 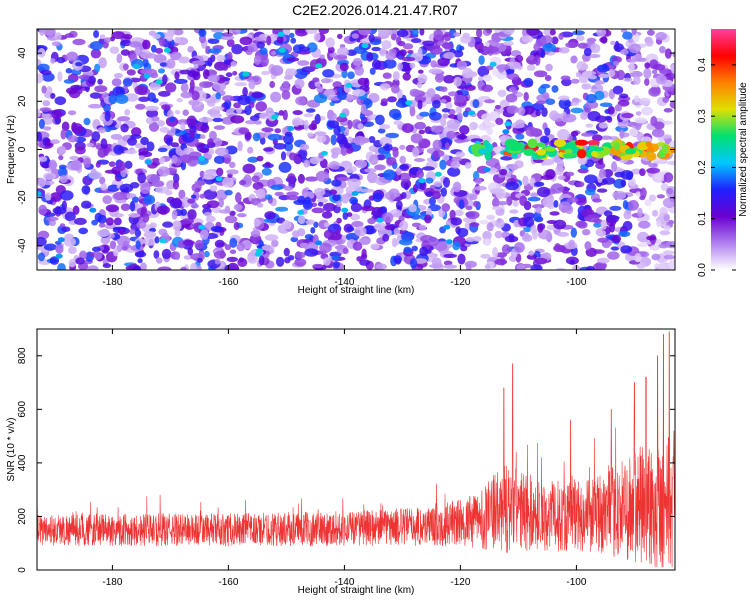 I want to click on spectrogram-spot, so click(x=202, y=227).